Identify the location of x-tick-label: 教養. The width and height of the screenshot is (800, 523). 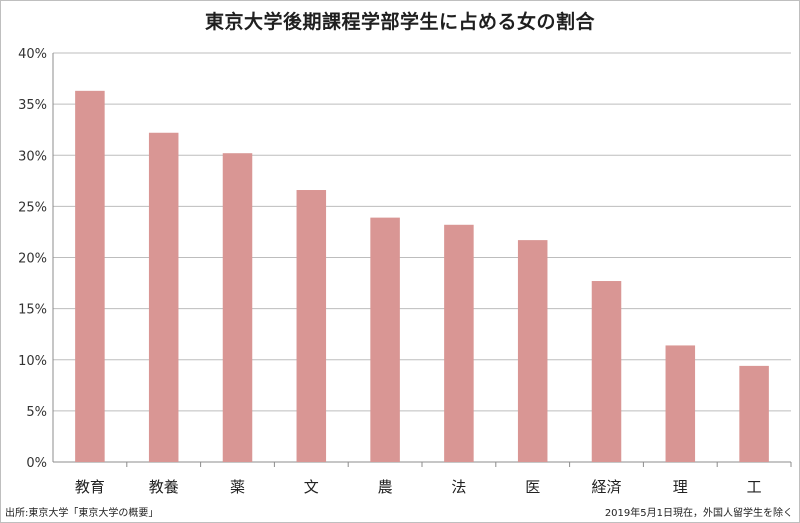
(164, 487).